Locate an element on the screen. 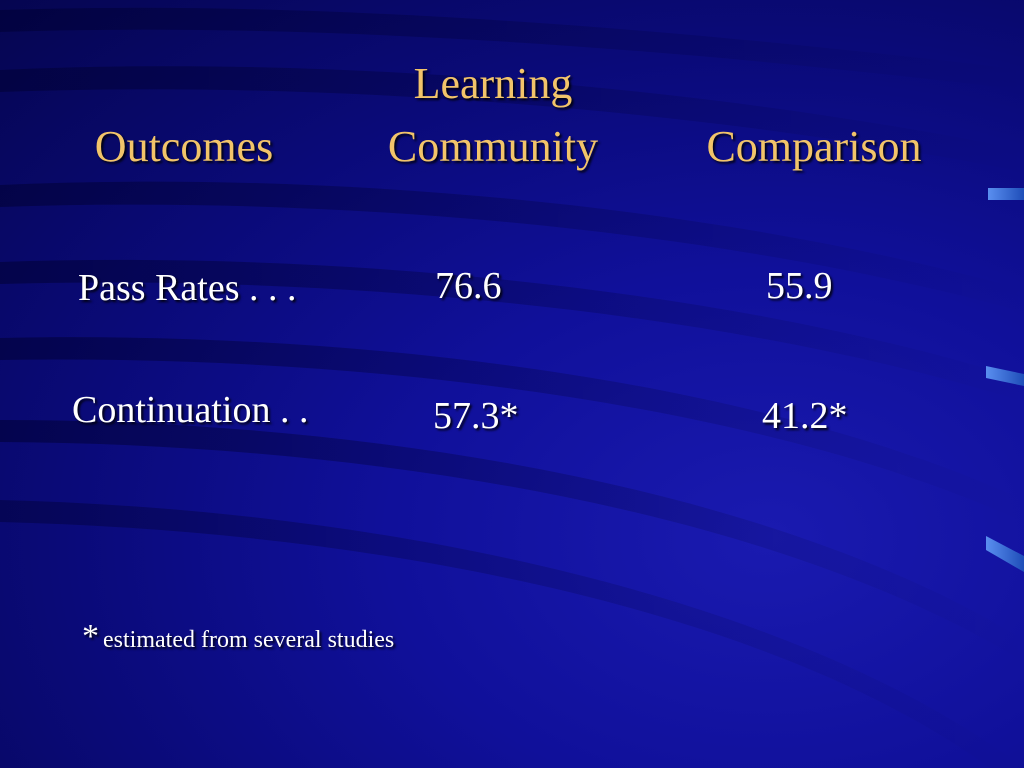 Image resolution: width=1024 pixels, height=768 pixels. header-learning-community-line2: Community is located at coordinates (493, 146).